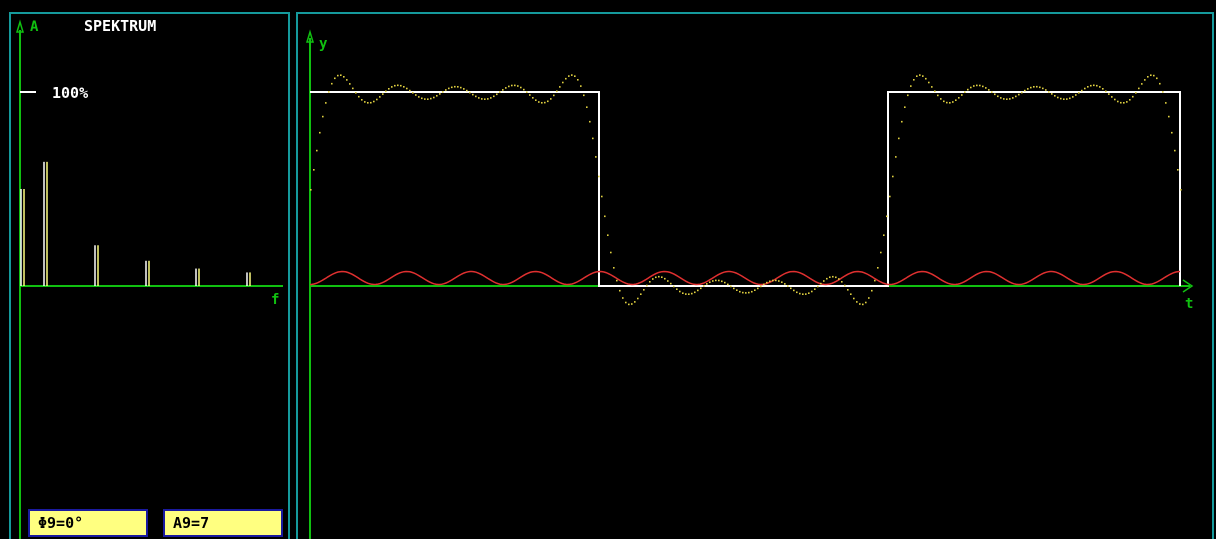 Image resolution: width=1216 pixels, height=539 pixels. What do you see at coordinates (223, 523) in the screenshot?
I see `amplitude-parameter-field: A9=7` at bounding box center [223, 523].